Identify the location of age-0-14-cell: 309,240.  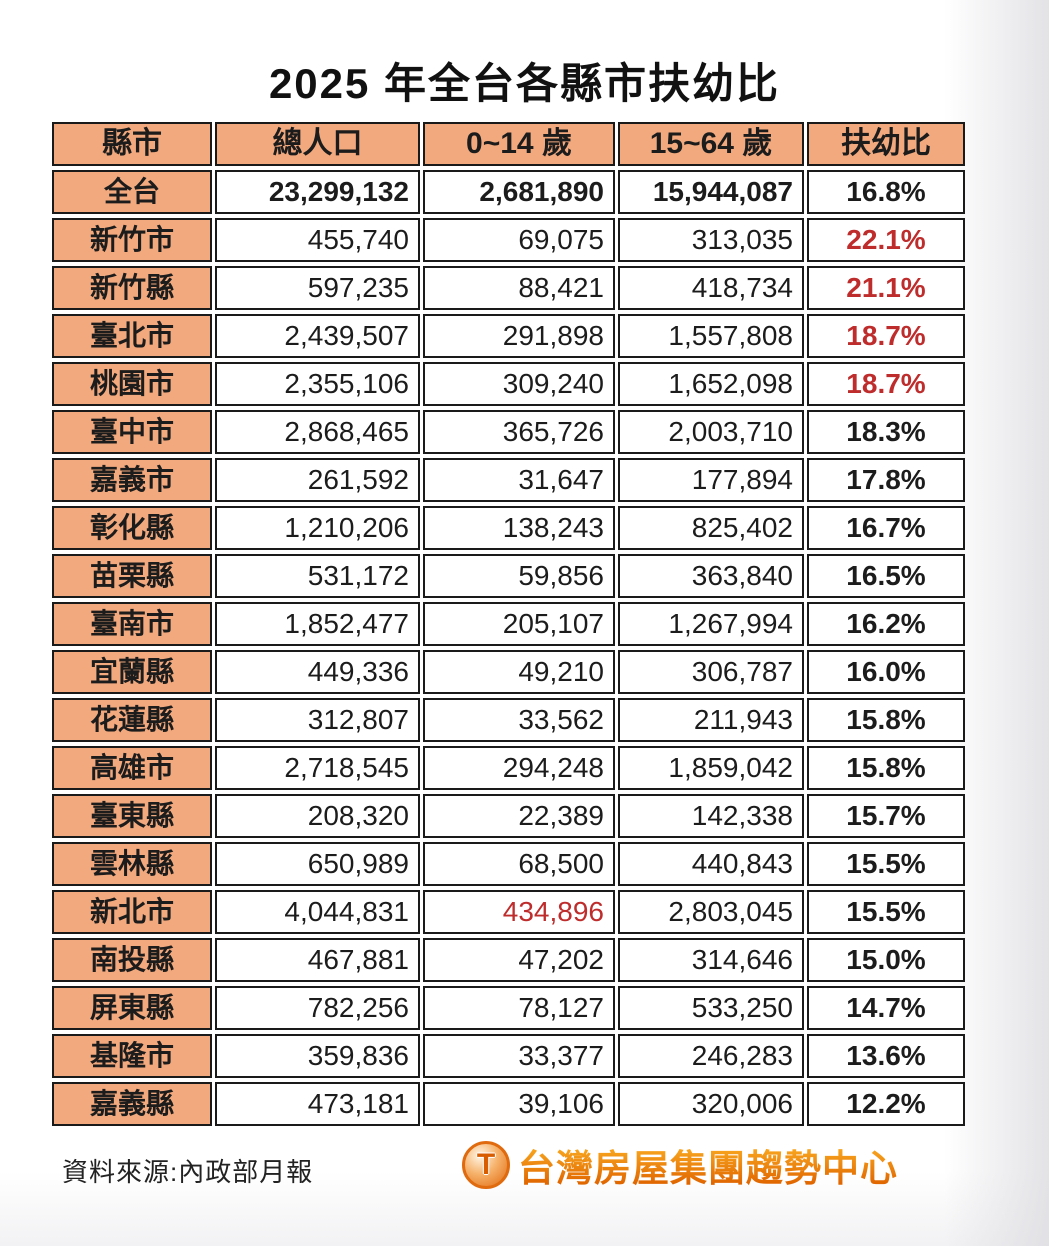
(519, 384).